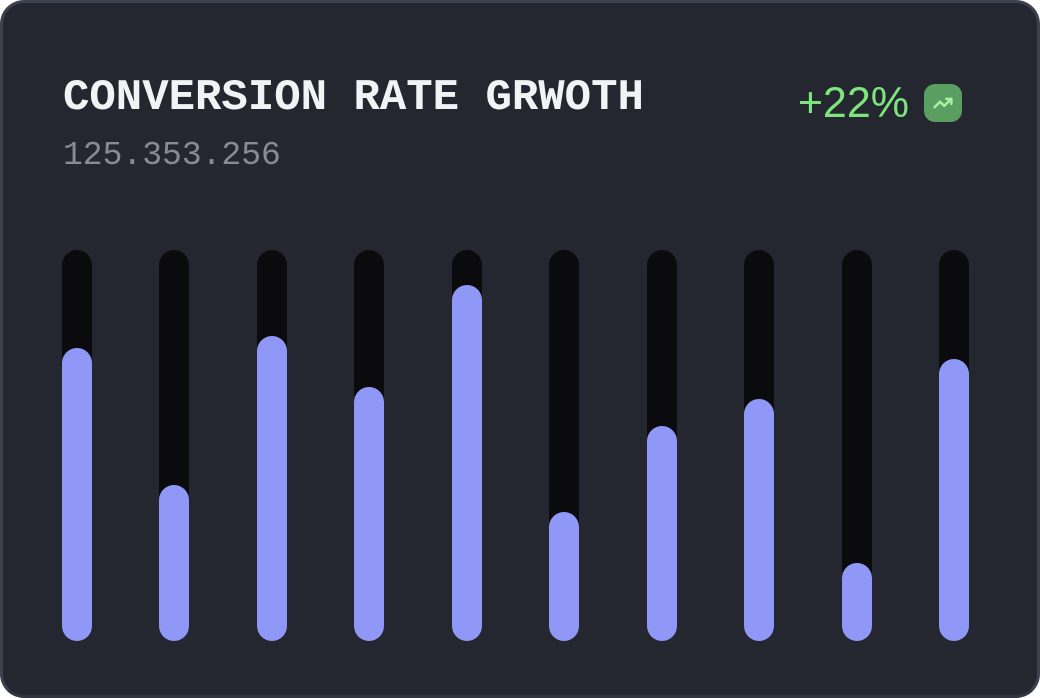  What do you see at coordinates (353, 98) in the screenshot?
I see `card-title: CONVERSION RATE GRWOTH` at bounding box center [353, 98].